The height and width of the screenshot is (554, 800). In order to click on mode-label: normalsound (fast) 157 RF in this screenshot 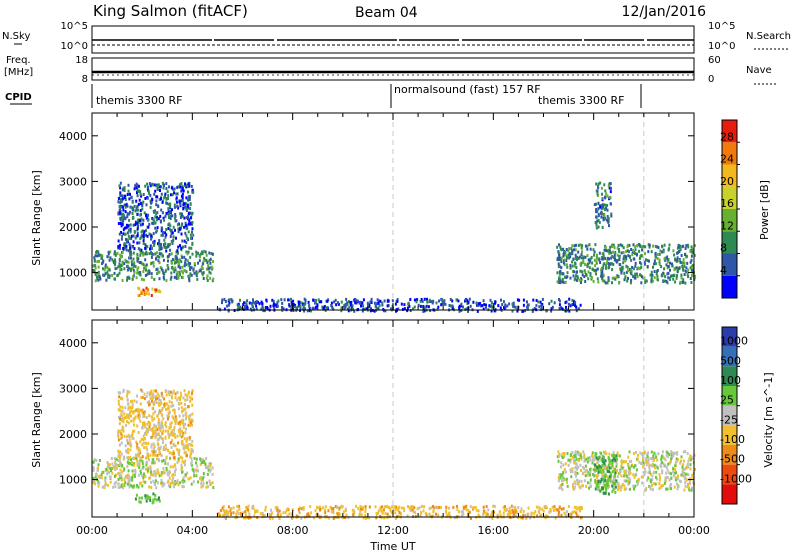, I will do `click(467, 89)`.